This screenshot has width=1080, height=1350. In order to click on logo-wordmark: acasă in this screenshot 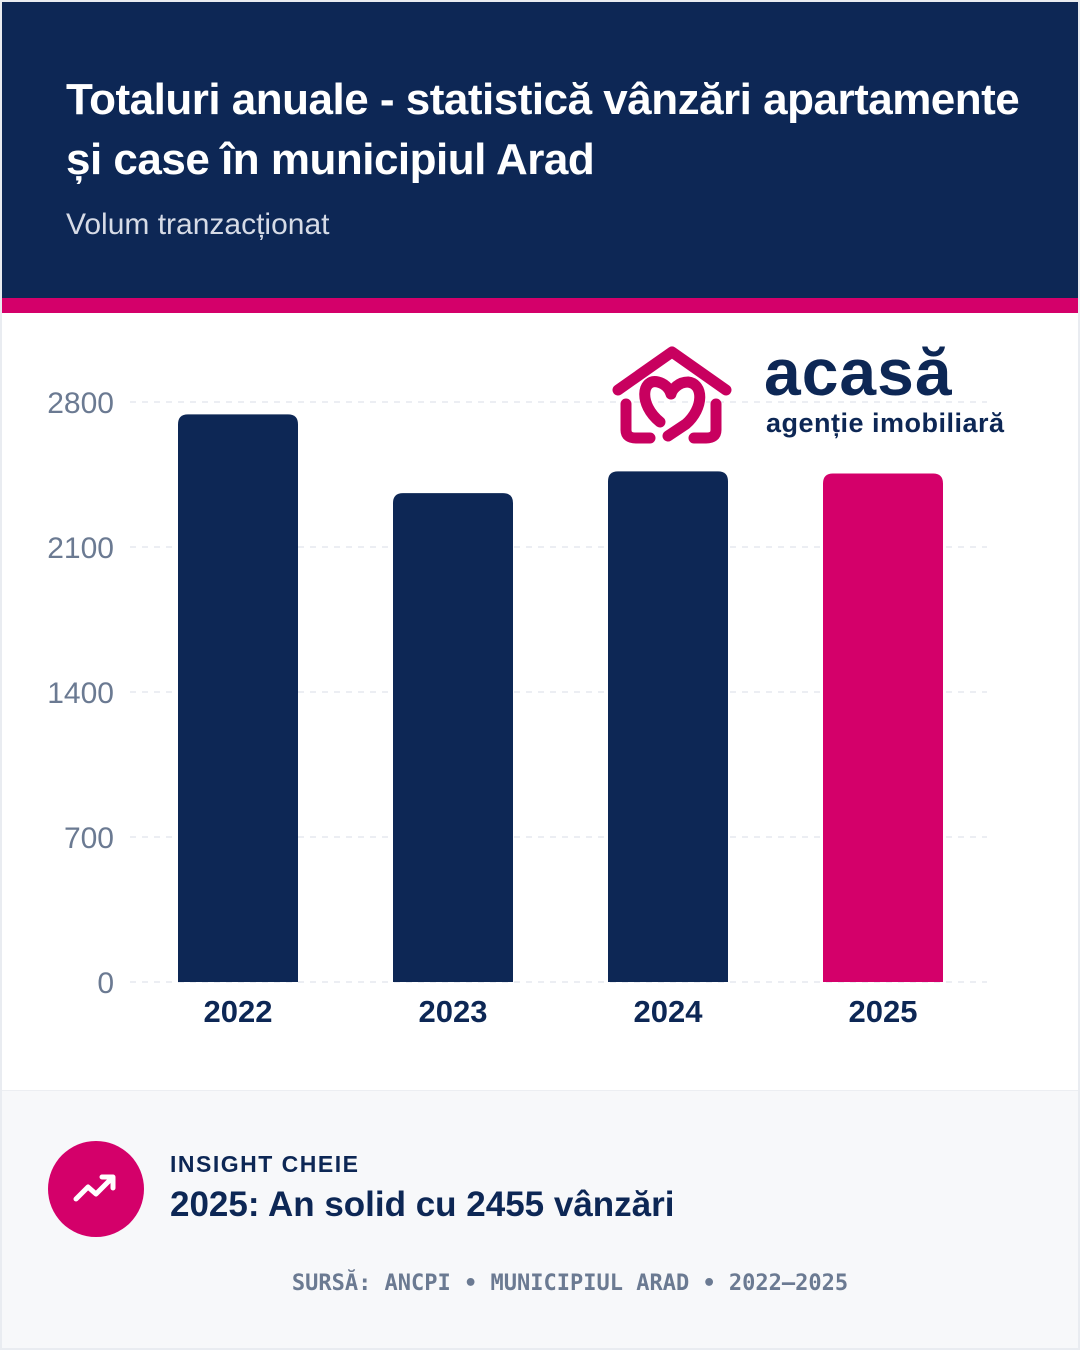, I will do `click(858, 372)`.